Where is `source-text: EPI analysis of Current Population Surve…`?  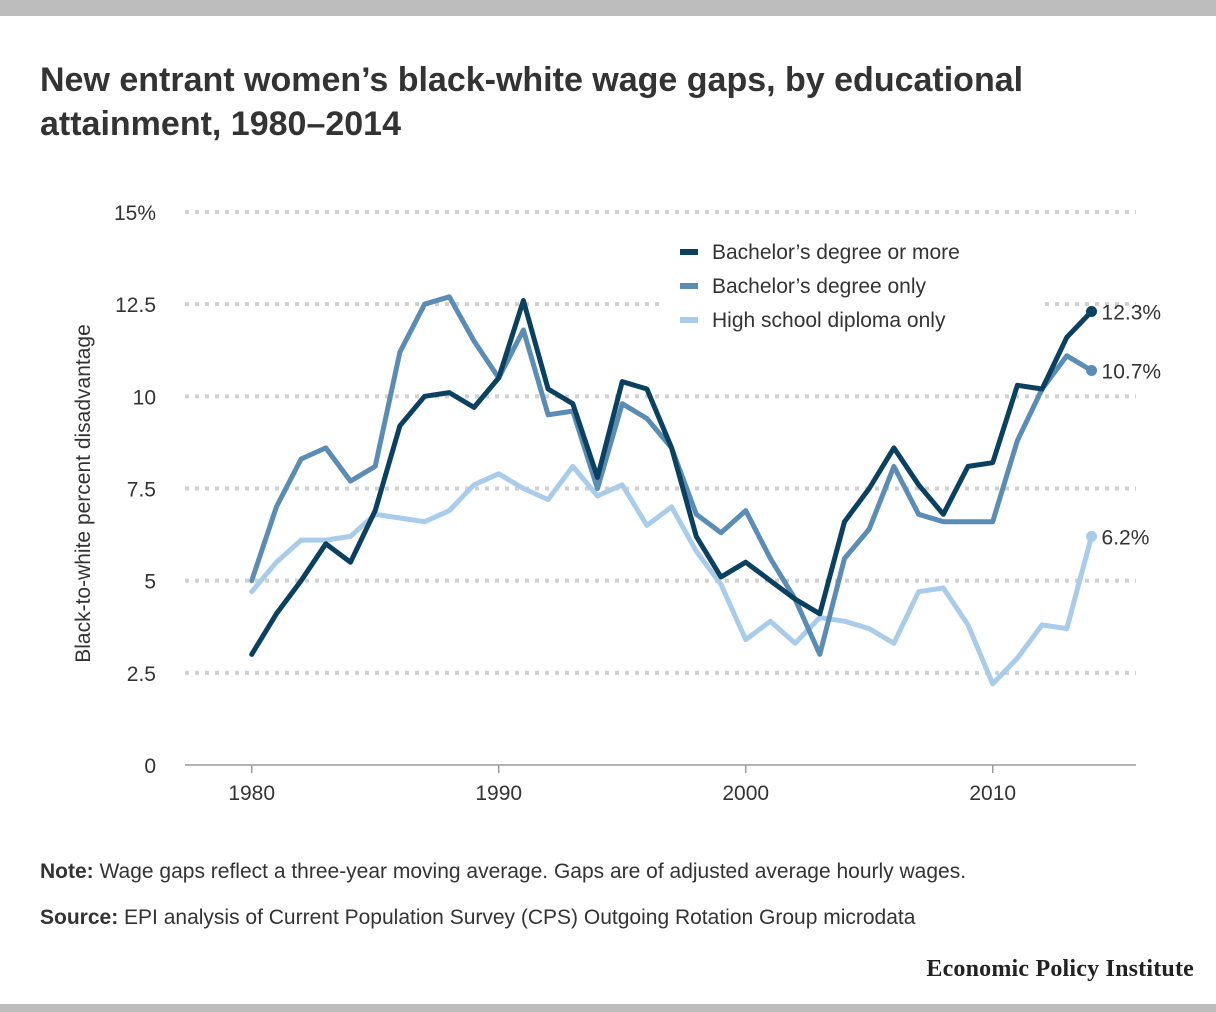
source-text: EPI analysis of Current Population Surve… is located at coordinates (517, 917).